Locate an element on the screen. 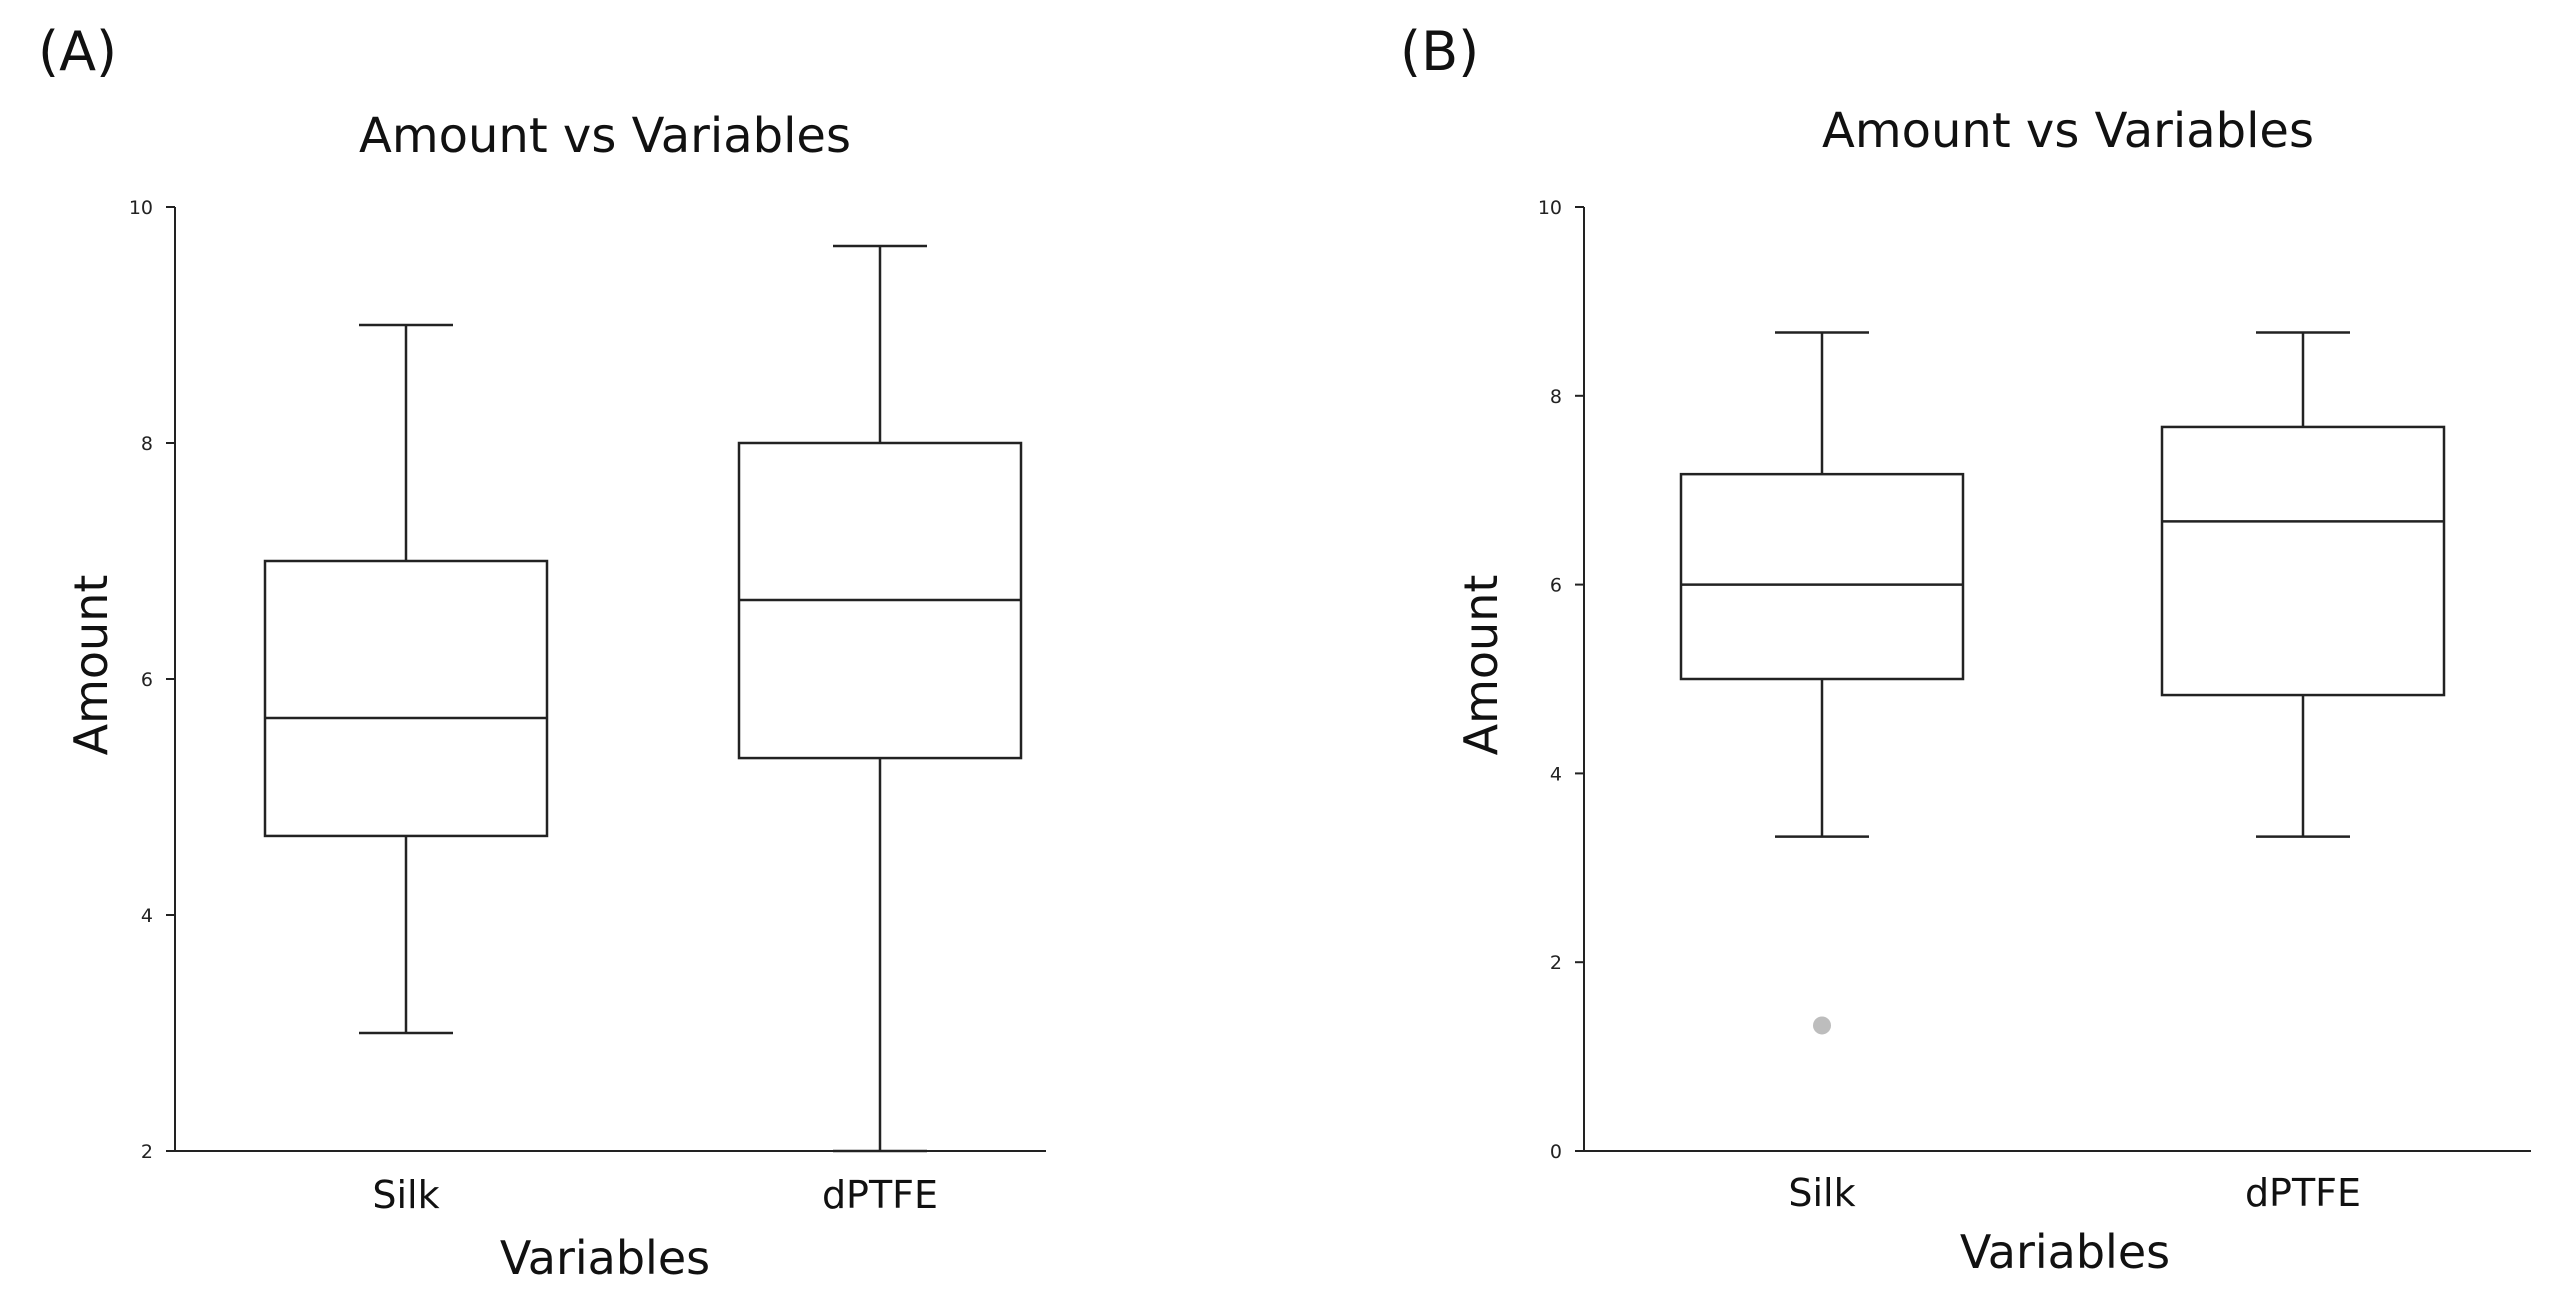 This screenshot has height=1301, width=2562. panel-b-silk-outliers is located at coordinates (1822, 1025).